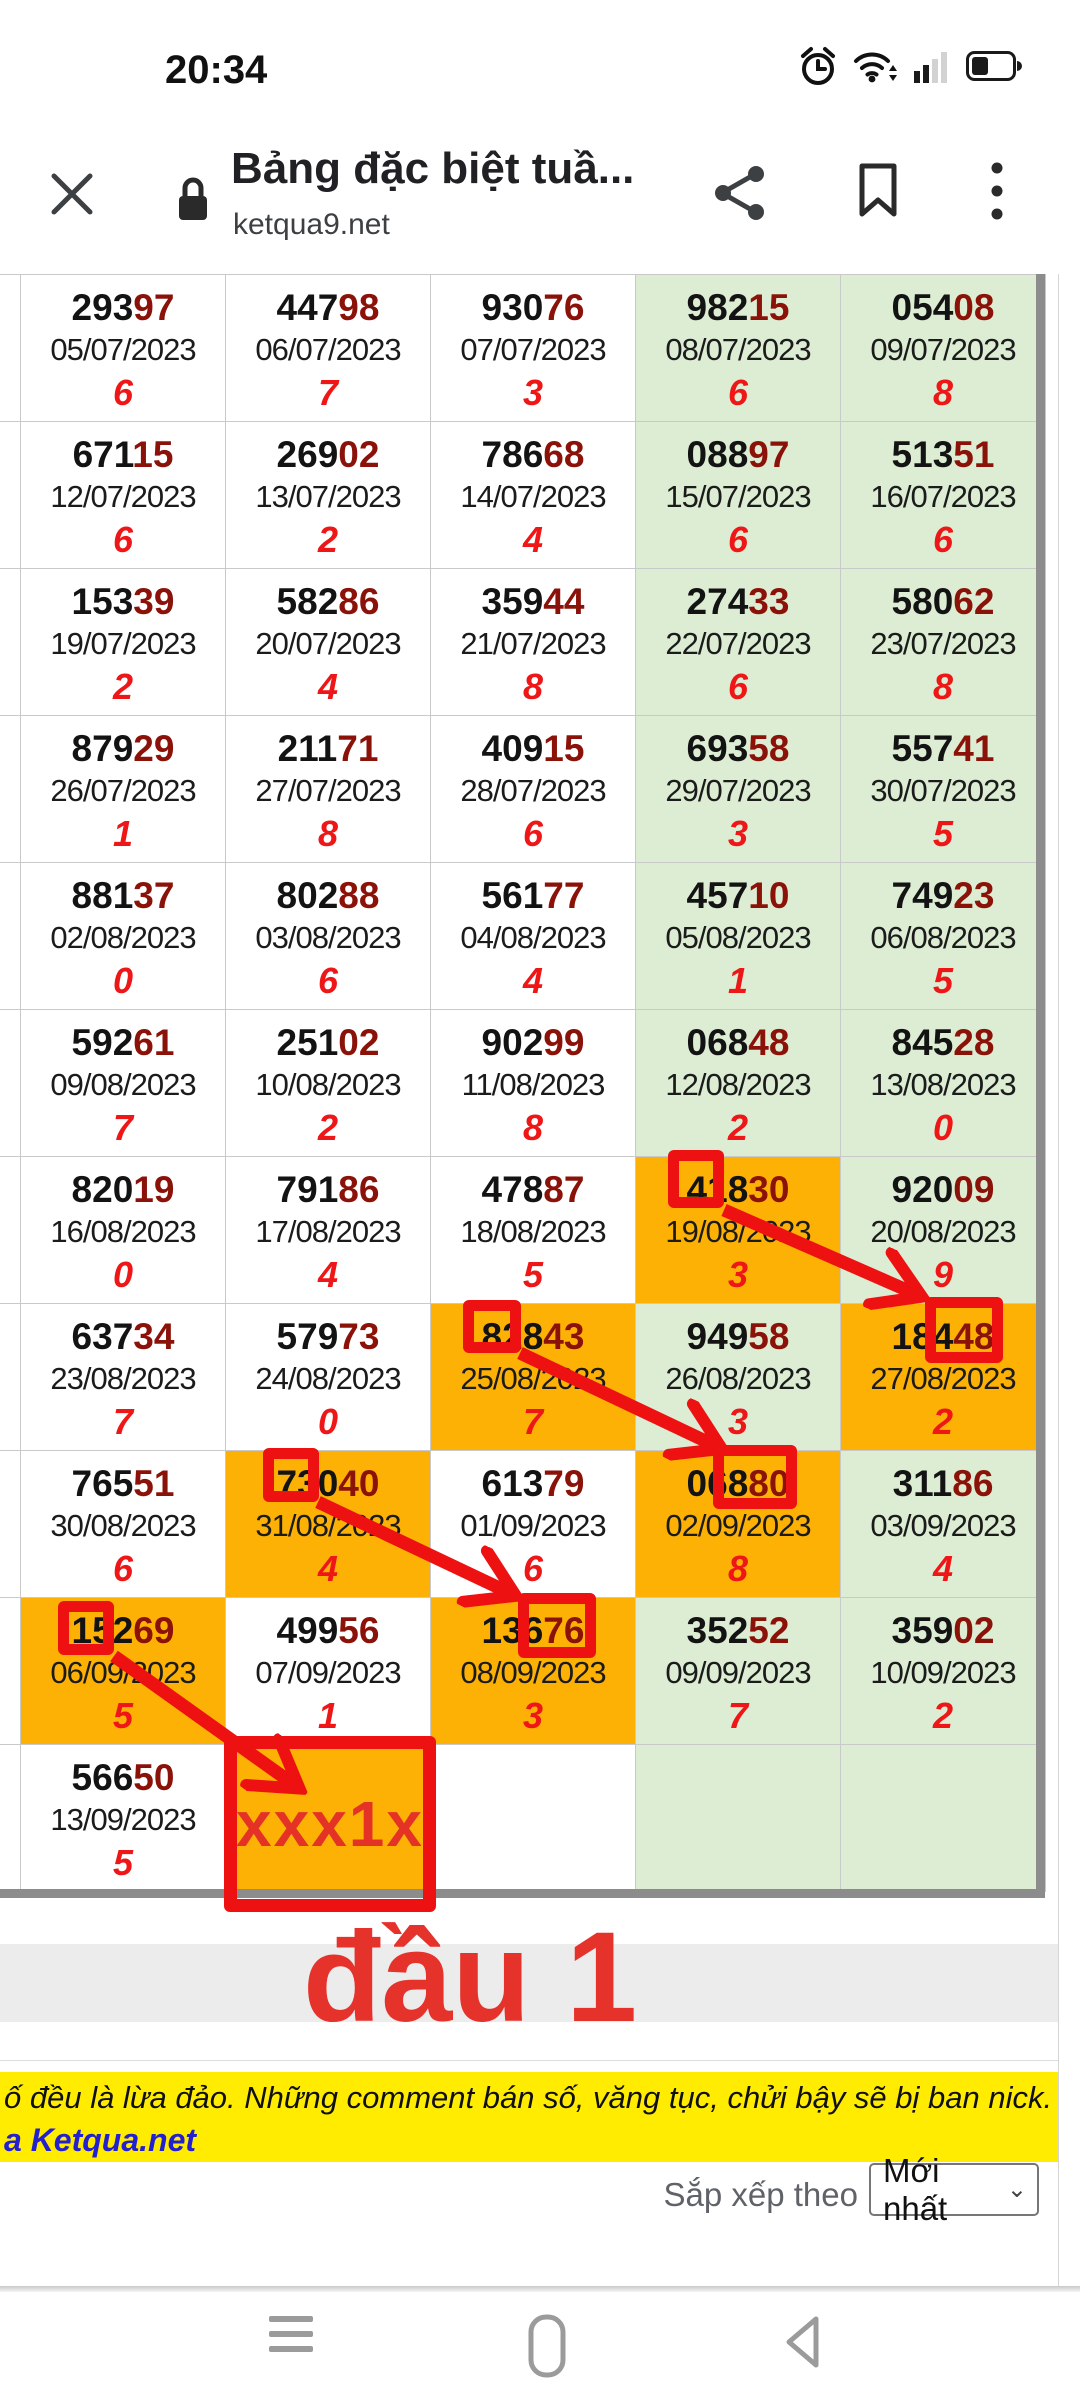 This screenshot has height=2400, width=1080. What do you see at coordinates (943, 1525) in the screenshot?
I see `result-date: 03/09/2023` at bounding box center [943, 1525].